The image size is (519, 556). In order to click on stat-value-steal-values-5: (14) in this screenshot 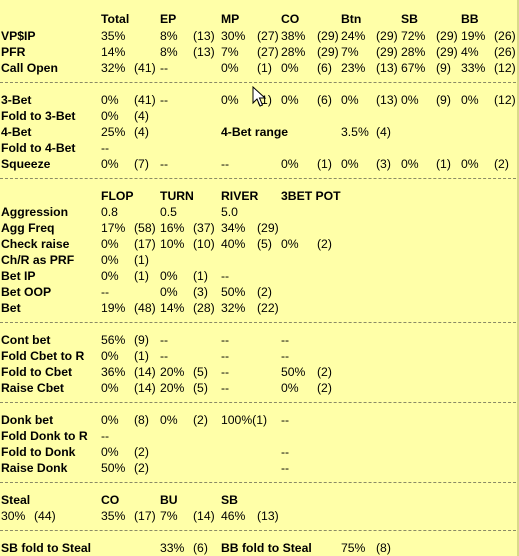, I will do `click(204, 516)`.